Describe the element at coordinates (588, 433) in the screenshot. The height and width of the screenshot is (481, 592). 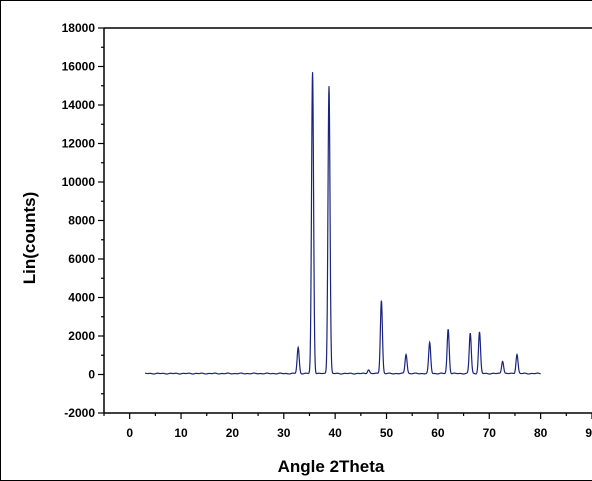
I see `x-tick-label: 90` at that location.